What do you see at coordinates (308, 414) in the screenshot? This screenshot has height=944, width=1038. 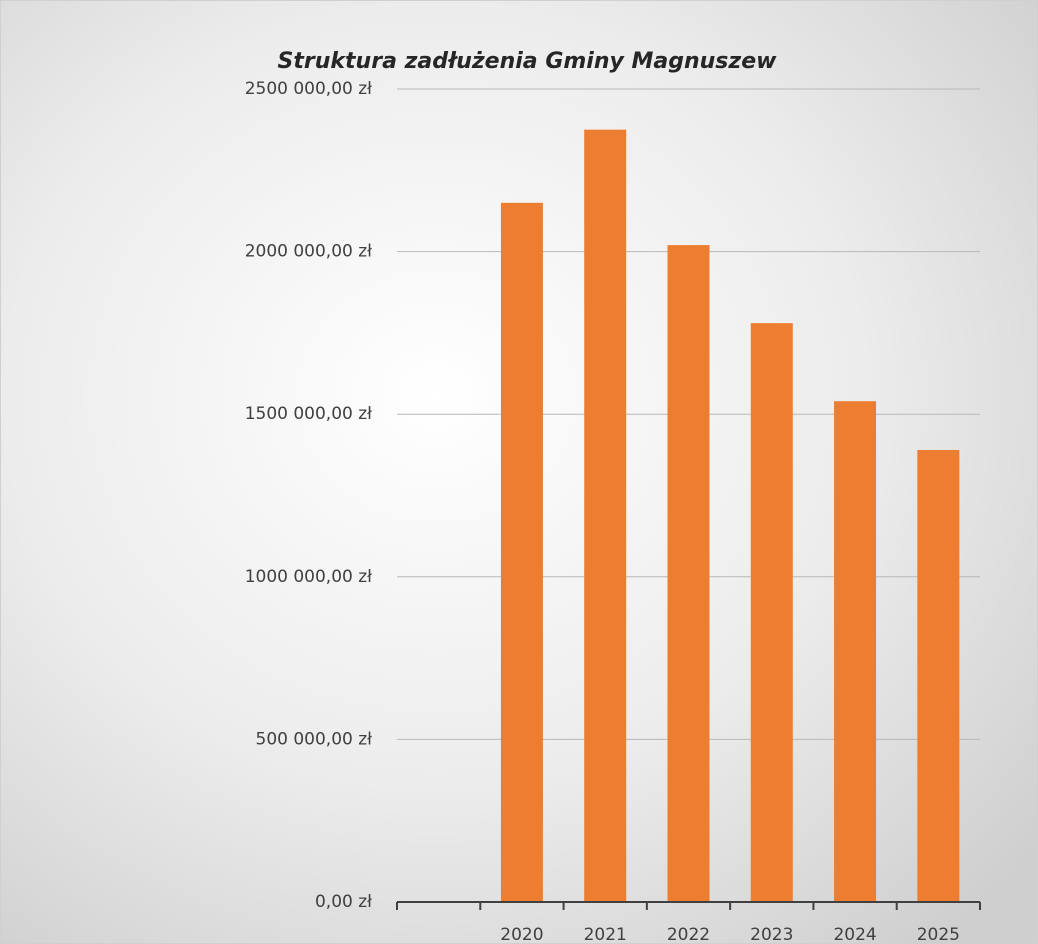 I see `y-tick-label: 1500 000,00 zł` at bounding box center [308, 414].